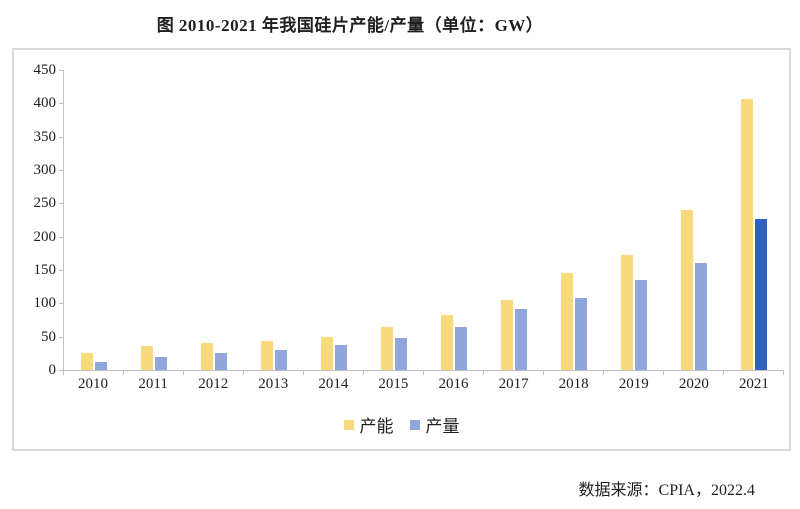  I want to click on y-axis-tick-label: 400, so click(45, 103).